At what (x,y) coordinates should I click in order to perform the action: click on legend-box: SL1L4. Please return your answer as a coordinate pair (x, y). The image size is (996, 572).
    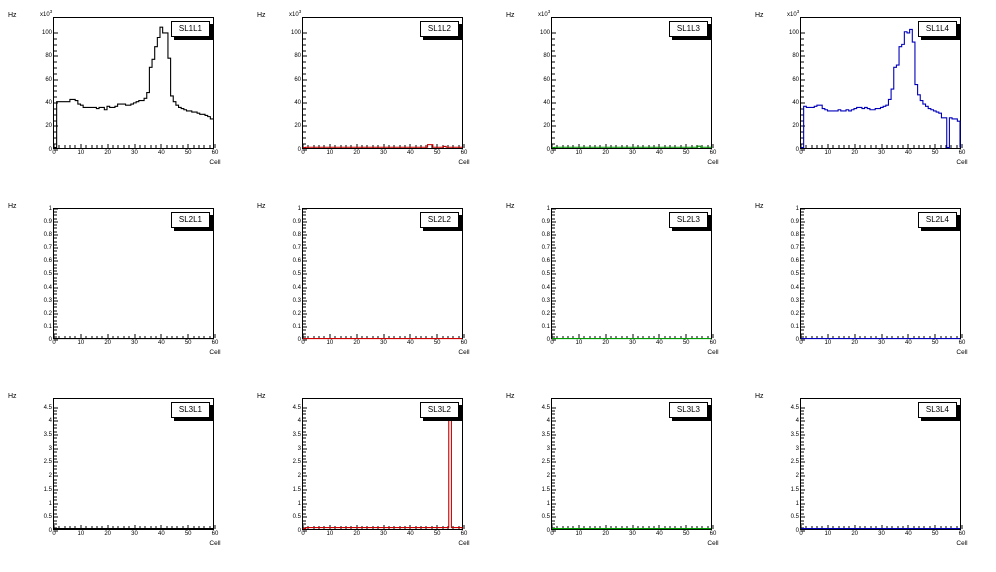
    Looking at the image, I should click on (938, 30).